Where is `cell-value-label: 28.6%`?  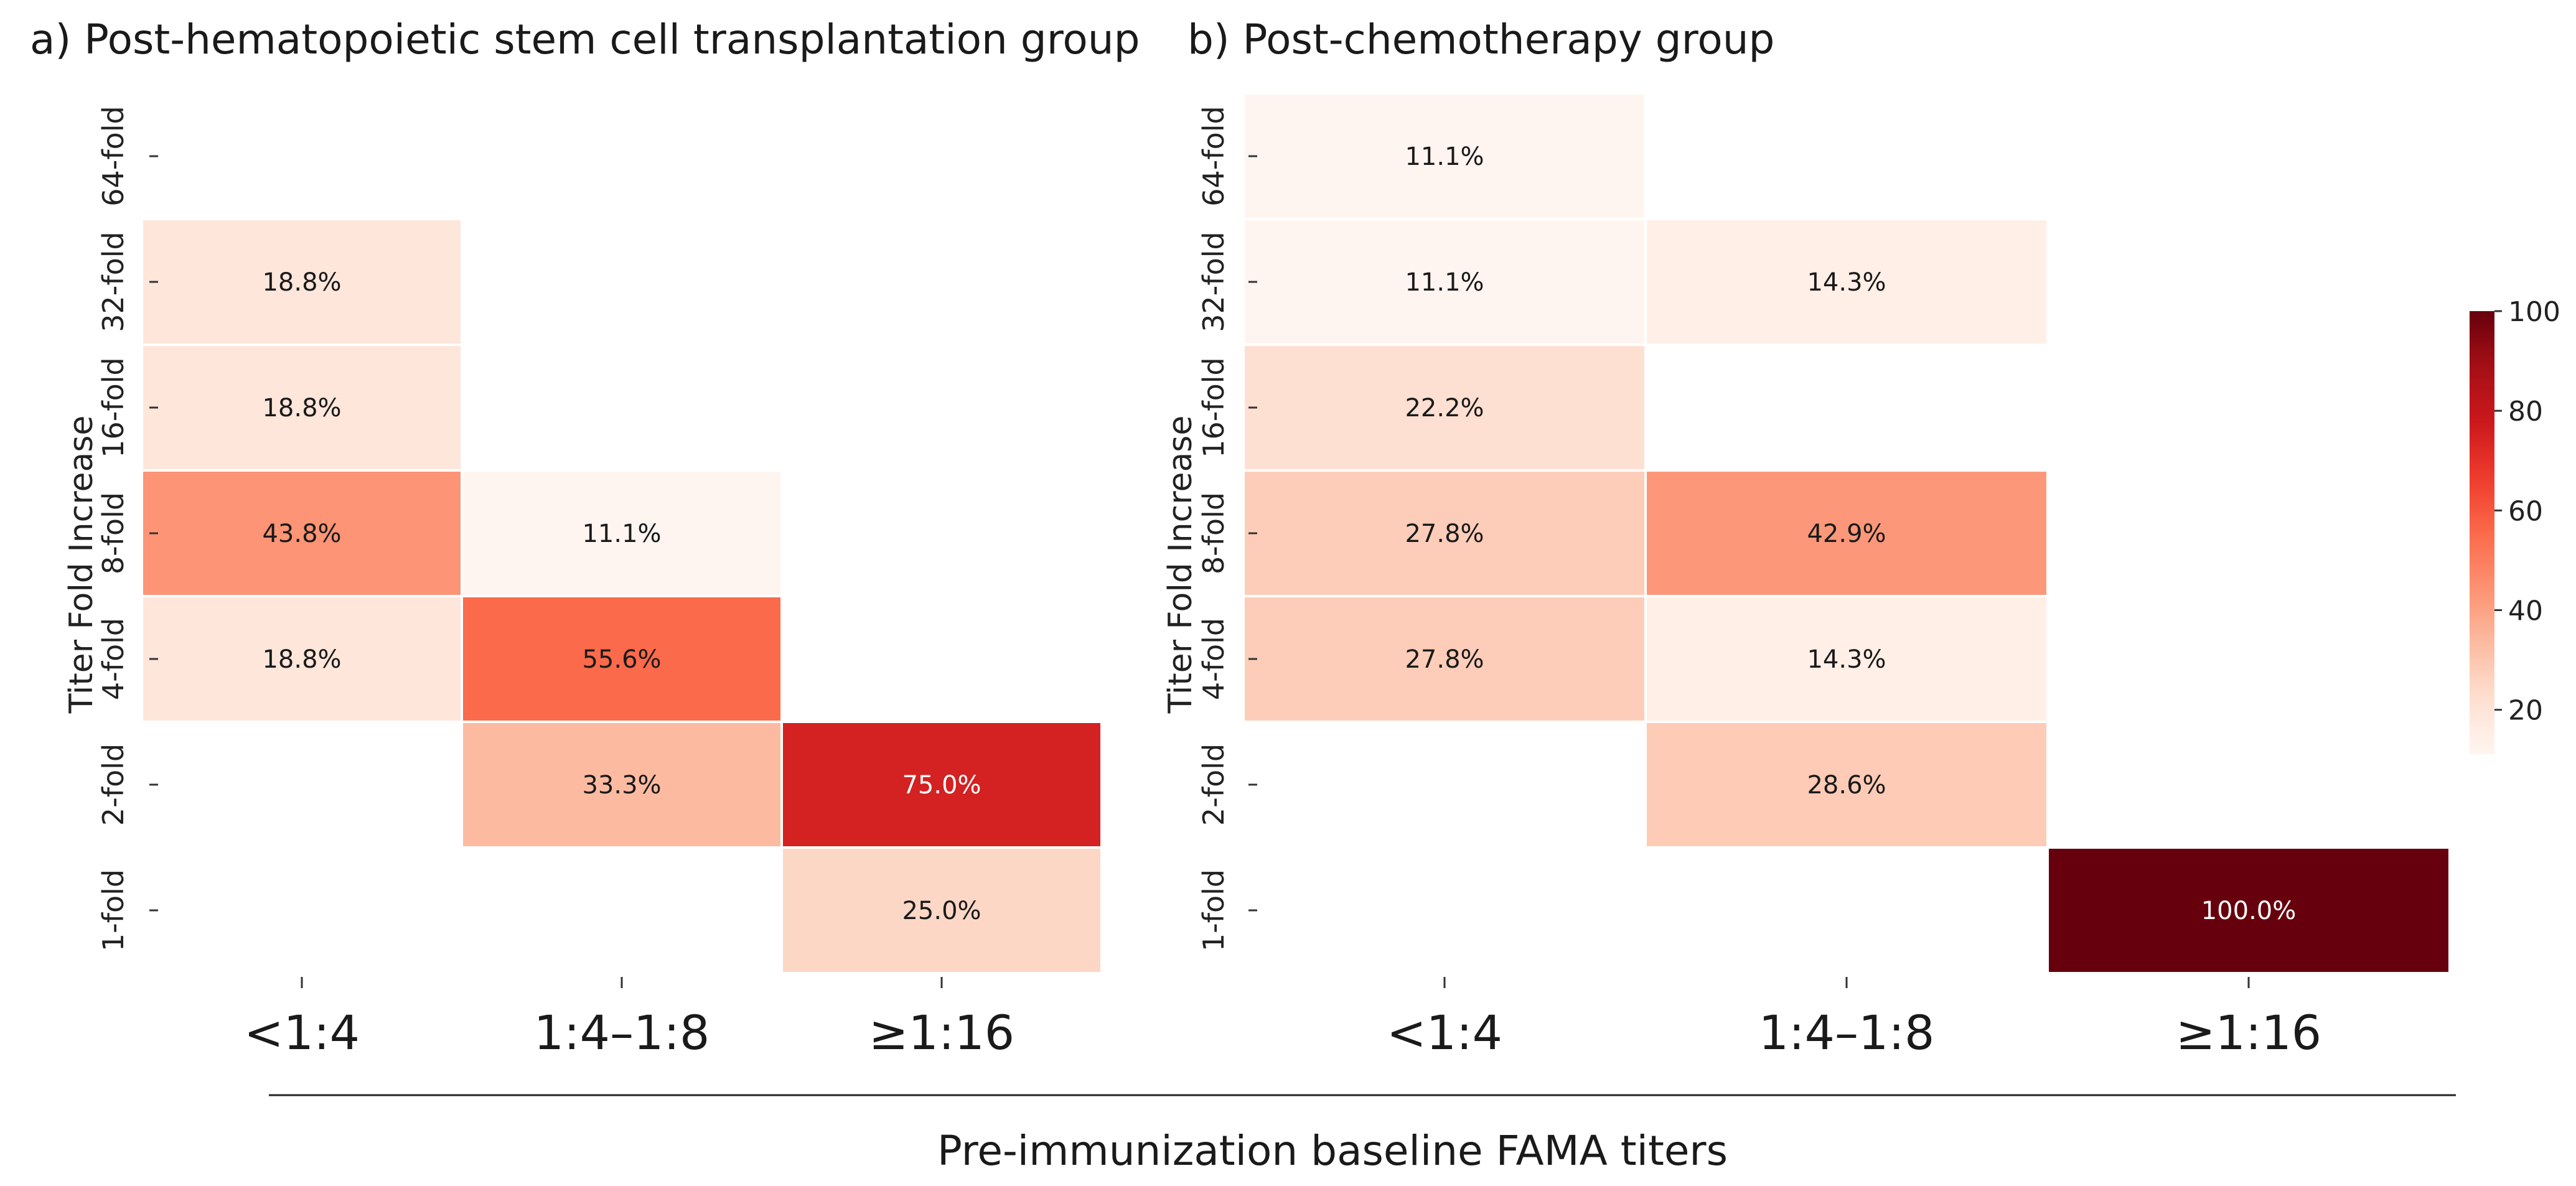 cell-value-label: 28.6% is located at coordinates (1846, 785).